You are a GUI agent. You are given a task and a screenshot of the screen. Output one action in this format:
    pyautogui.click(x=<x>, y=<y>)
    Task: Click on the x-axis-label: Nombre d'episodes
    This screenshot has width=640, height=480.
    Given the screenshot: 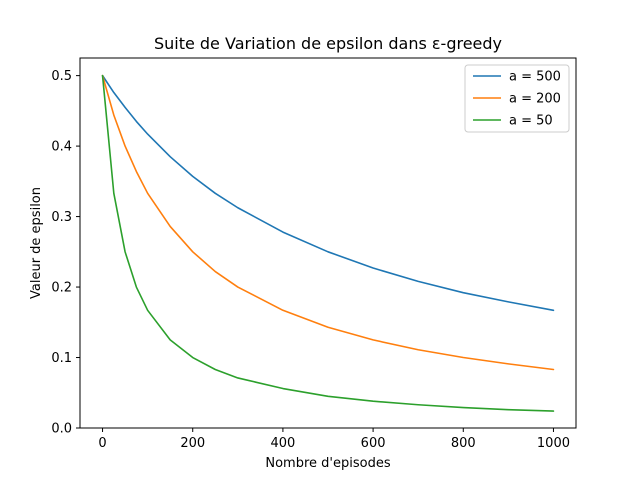 What is the action you would take?
    pyautogui.click(x=327, y=463)
    